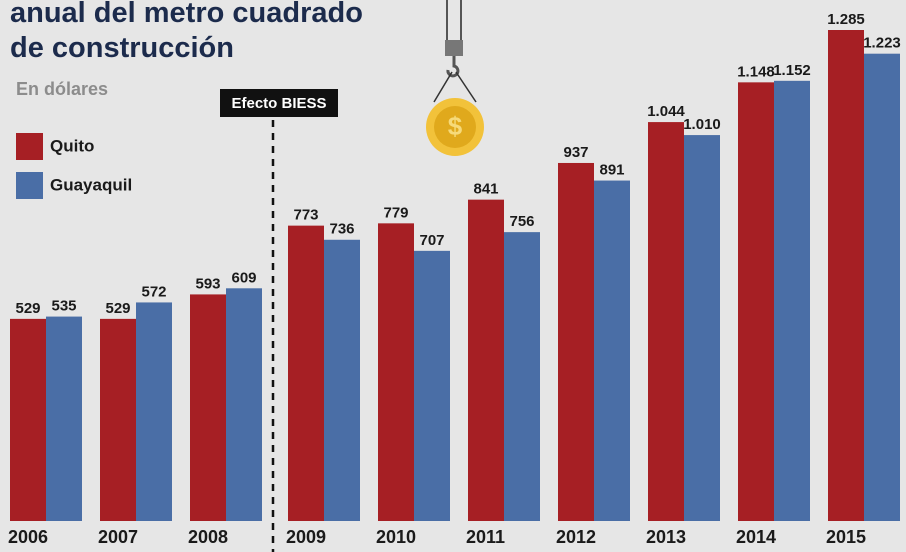 The width and height of the screenshot is (906, 552). What do you see at coordinates (455, 126) in the screenshot?
I see `coin-symbol: $` at bounding box center [455, 126].